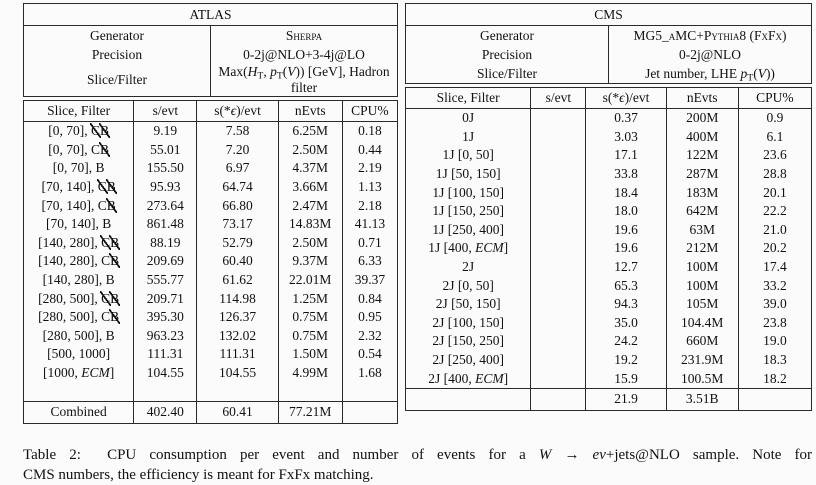  Describe the element at coordinates (468, 155) in the screenshot. I see `slice-filter-cell: 1J [0, 50]` at that location.